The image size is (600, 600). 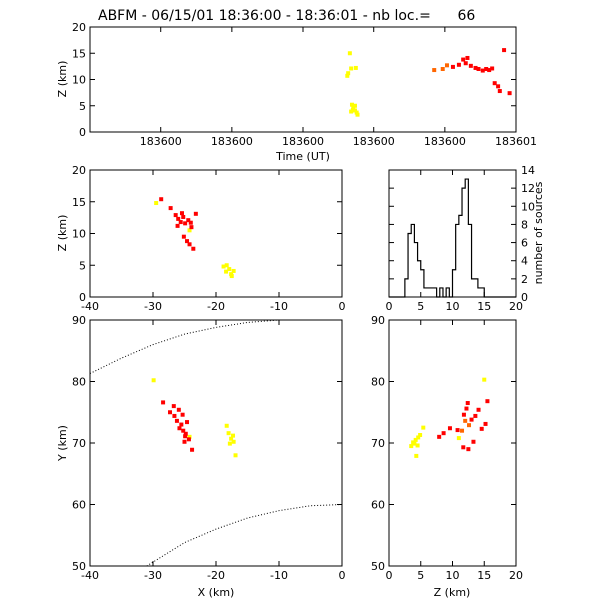 I want to click on histogram-line, so click(x=452, y=238).